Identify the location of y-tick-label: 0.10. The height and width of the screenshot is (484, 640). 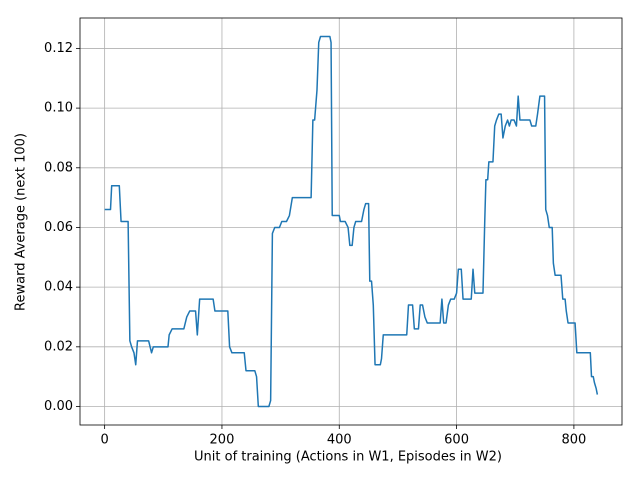
(58, 108).